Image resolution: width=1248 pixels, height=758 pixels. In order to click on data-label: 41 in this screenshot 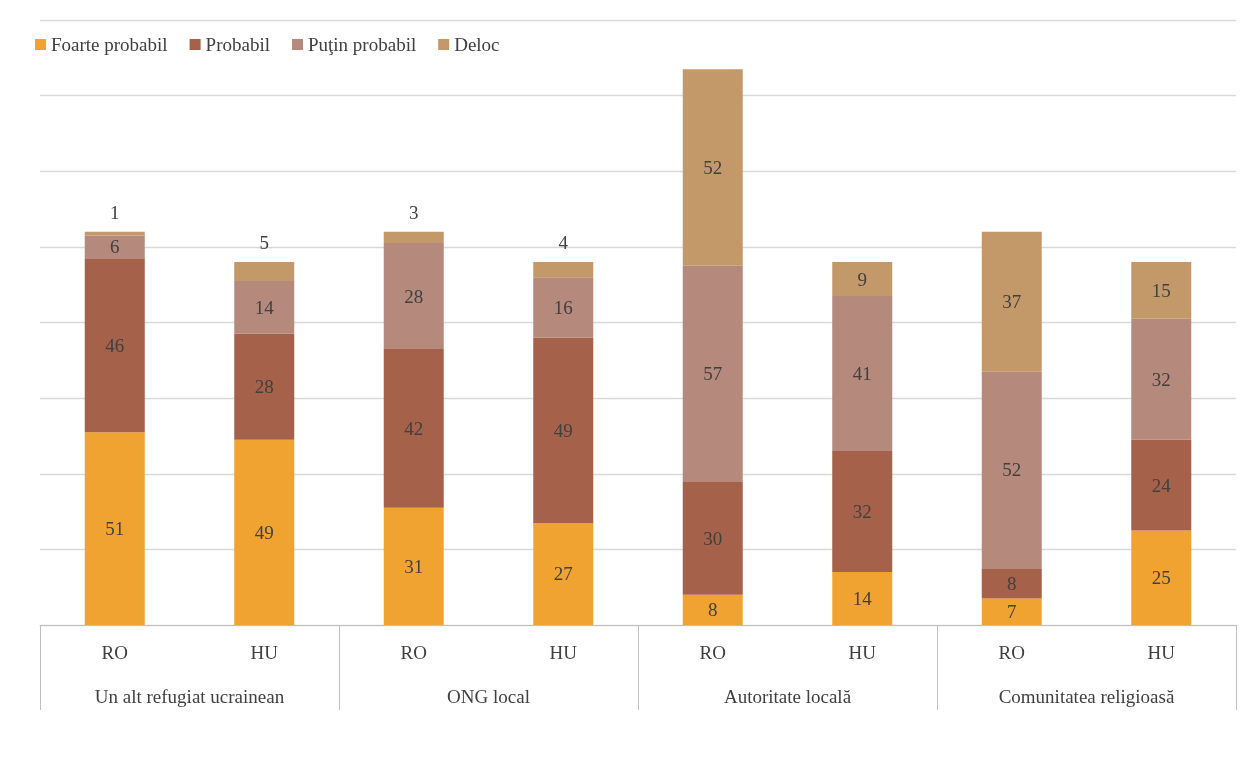, I will do `click(862, 374)`.